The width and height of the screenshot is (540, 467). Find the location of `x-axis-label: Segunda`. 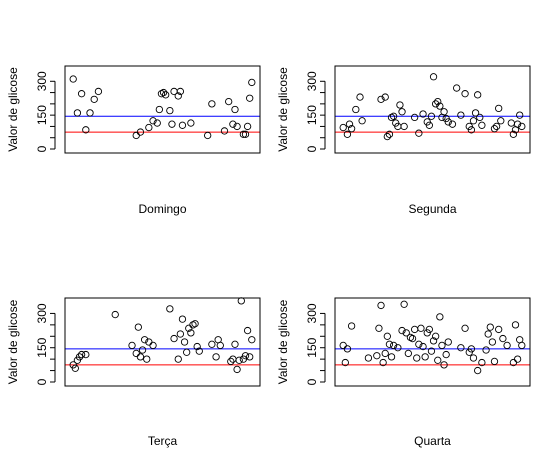

x-axis-label: Segunda is located at coordinates (432, 209).